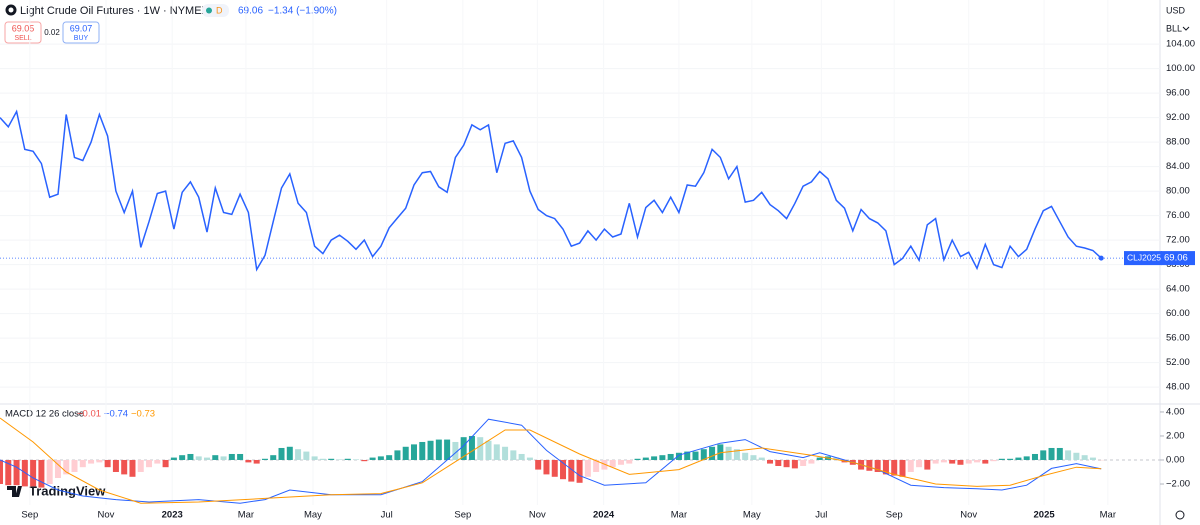  I want to click on sell-price: 69.05, so click(23, 28).